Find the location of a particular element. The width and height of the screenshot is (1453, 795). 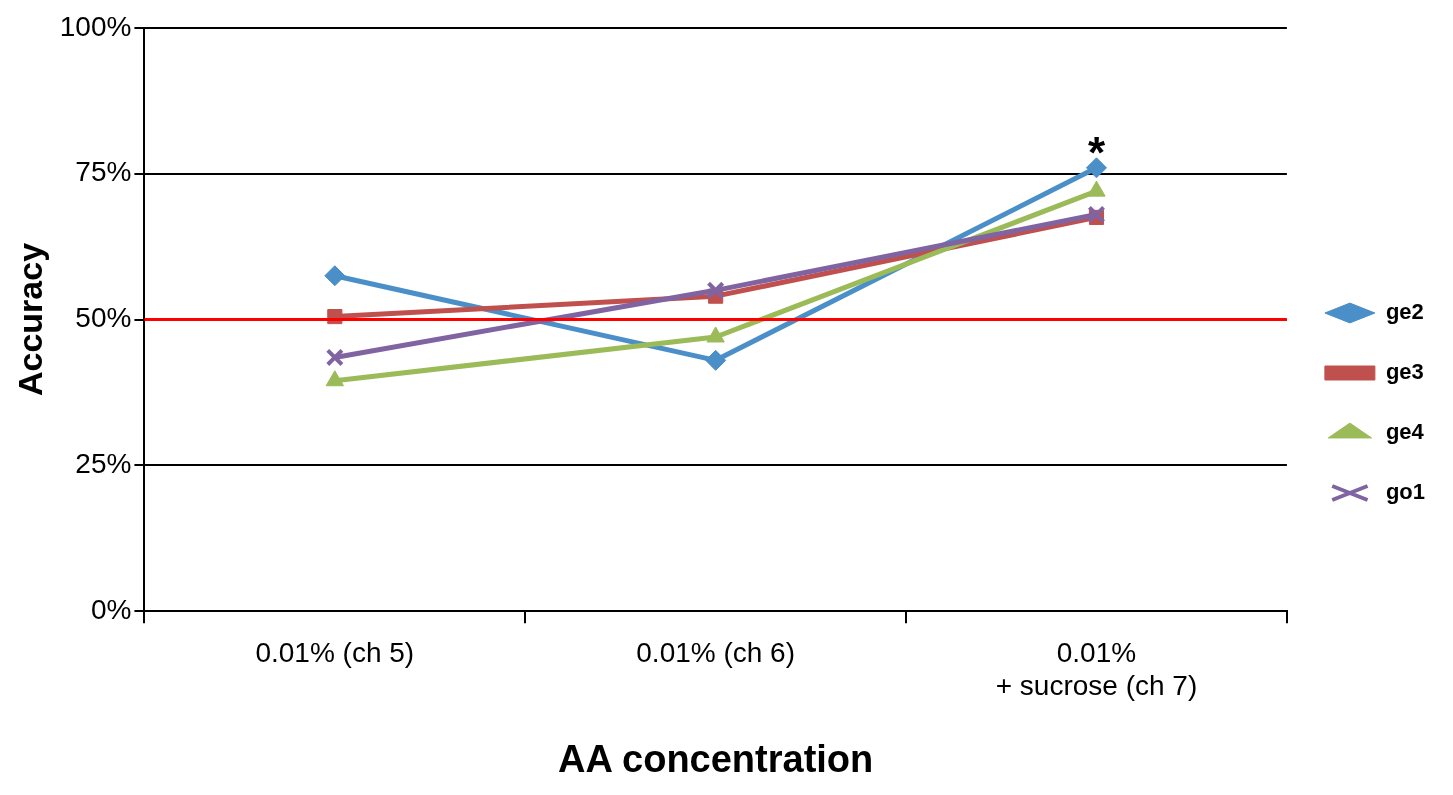

legend-label: go1 is located at coordinates (1405, 492).